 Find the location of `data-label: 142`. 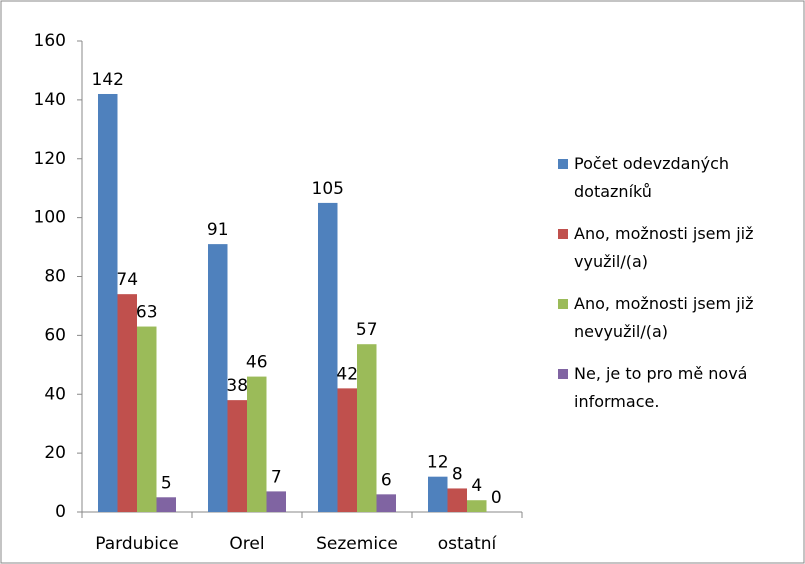

data-label: 142 is located at coordinates (108, 80).